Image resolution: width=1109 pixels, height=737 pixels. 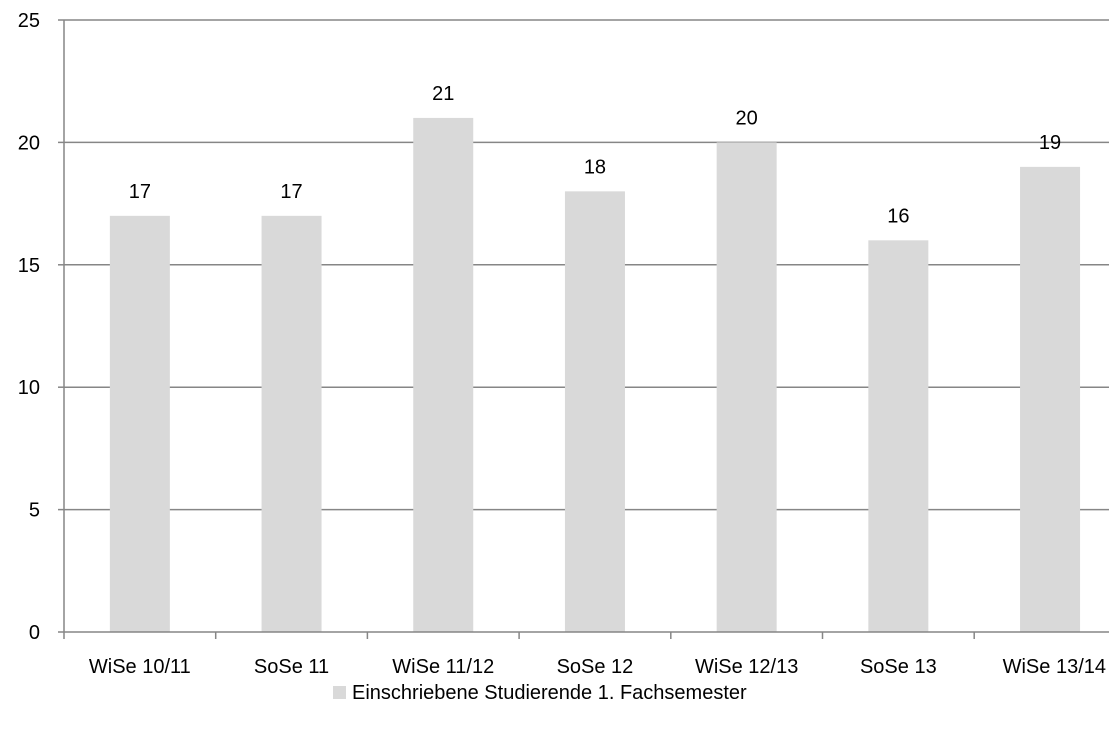 What do you see at coordinates (595, 167) in the screenshot?
I see `data-label: 18` at bounding box center [595, 167].